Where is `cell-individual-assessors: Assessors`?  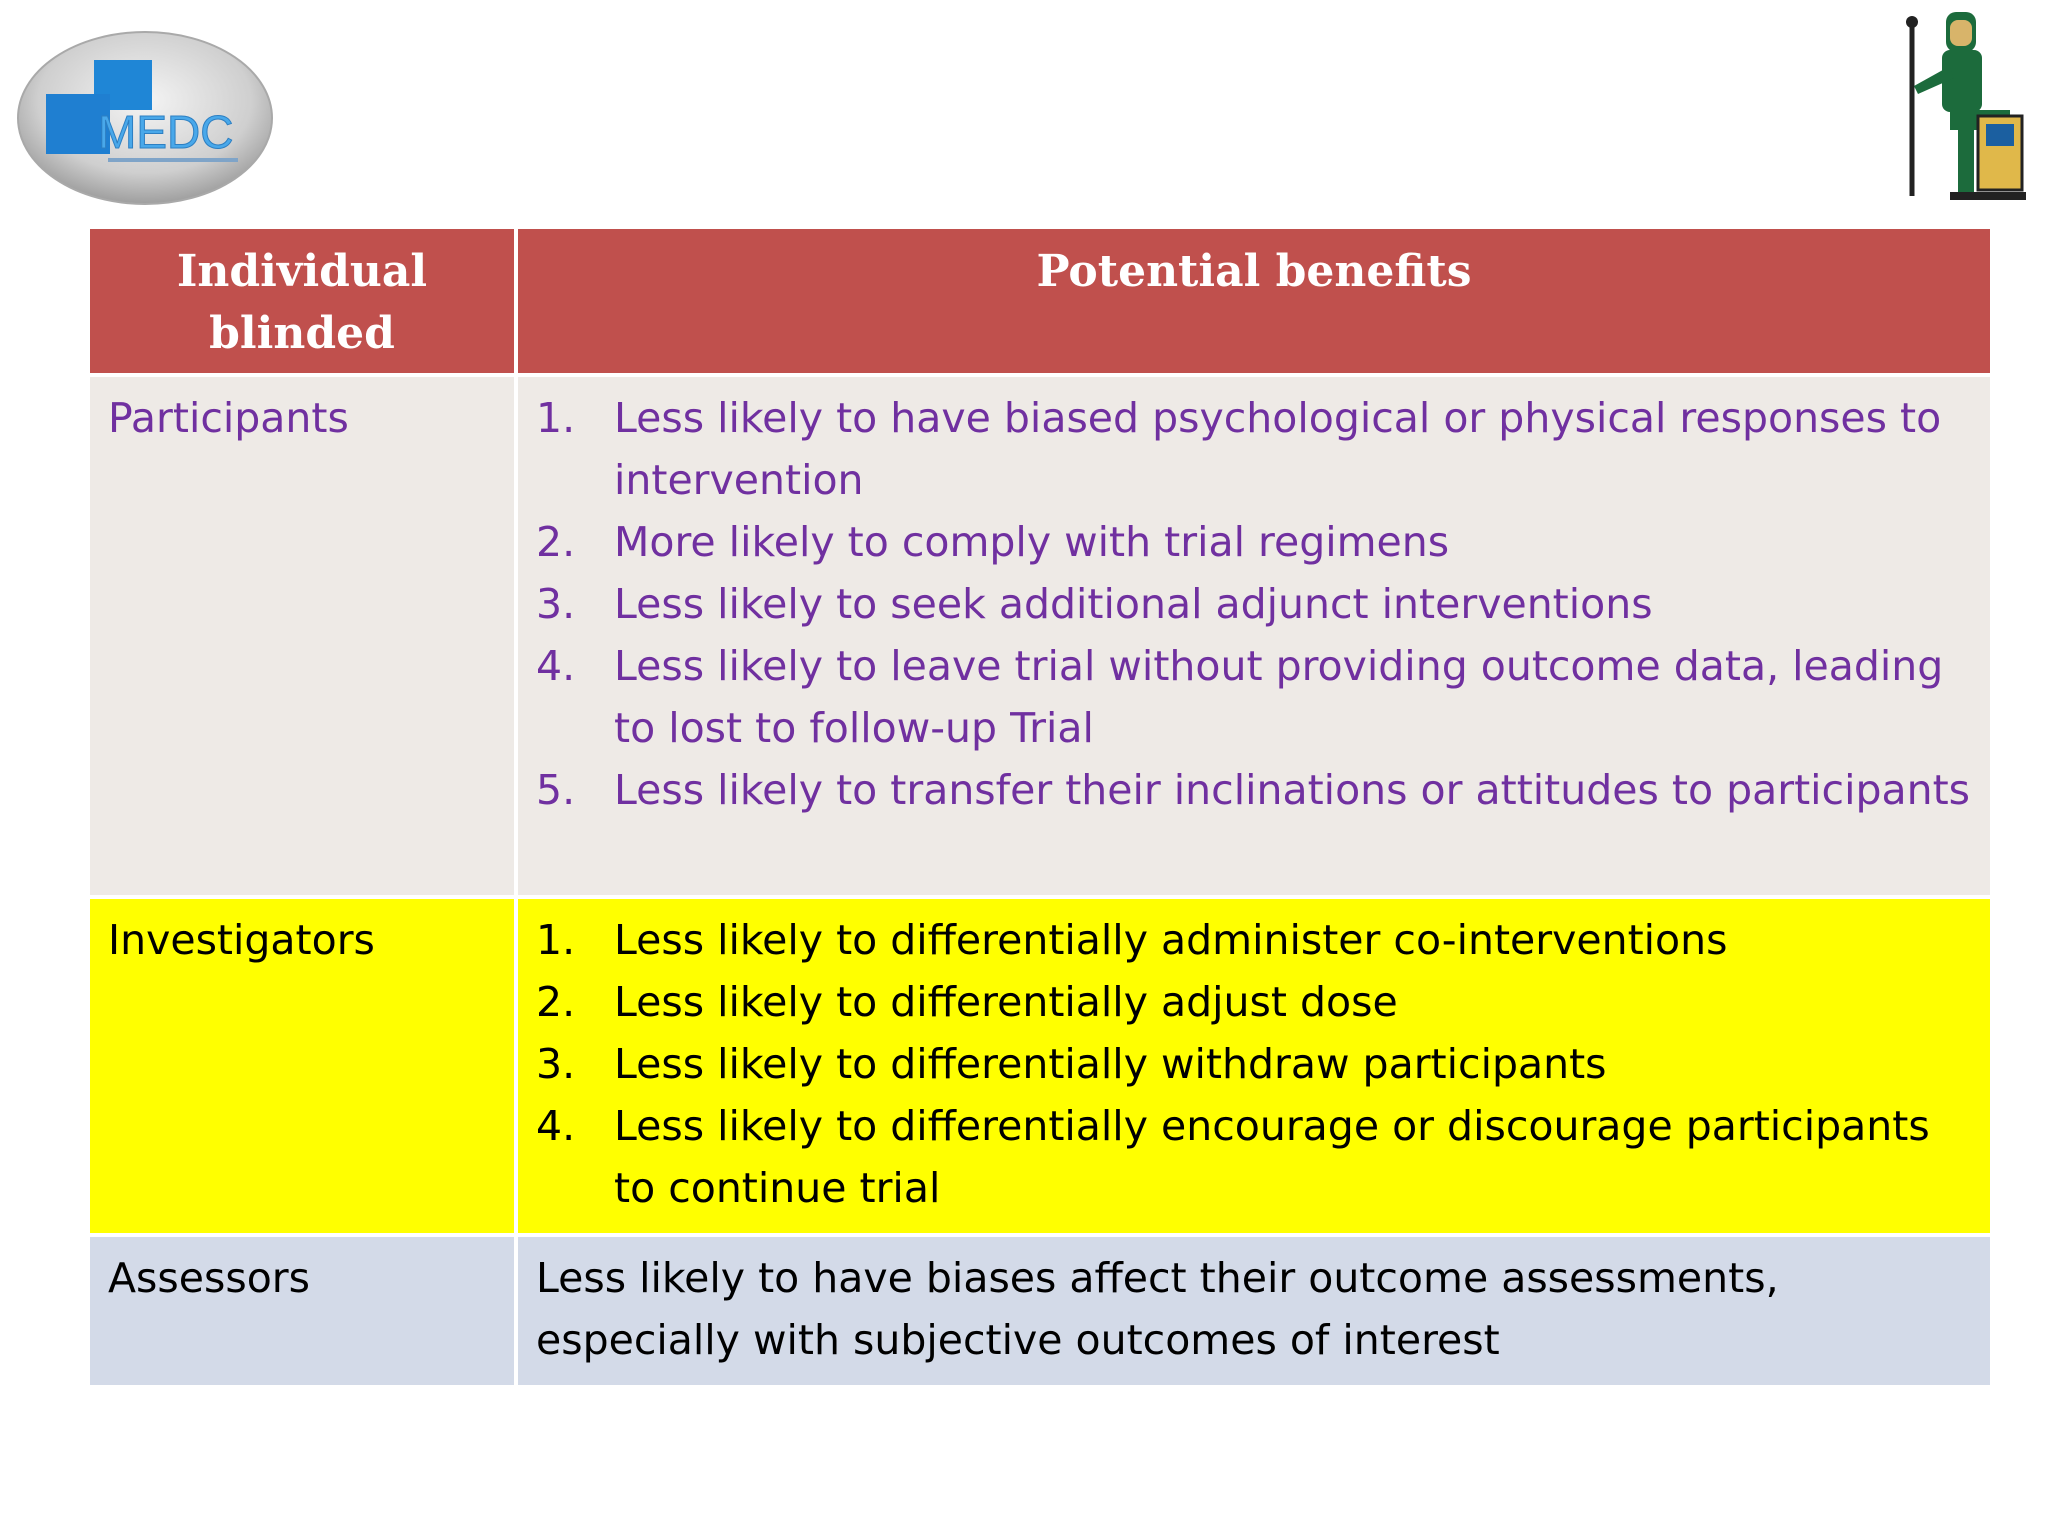 cell-individual-assessors: Assessors is located at coordinates (302, 1311).